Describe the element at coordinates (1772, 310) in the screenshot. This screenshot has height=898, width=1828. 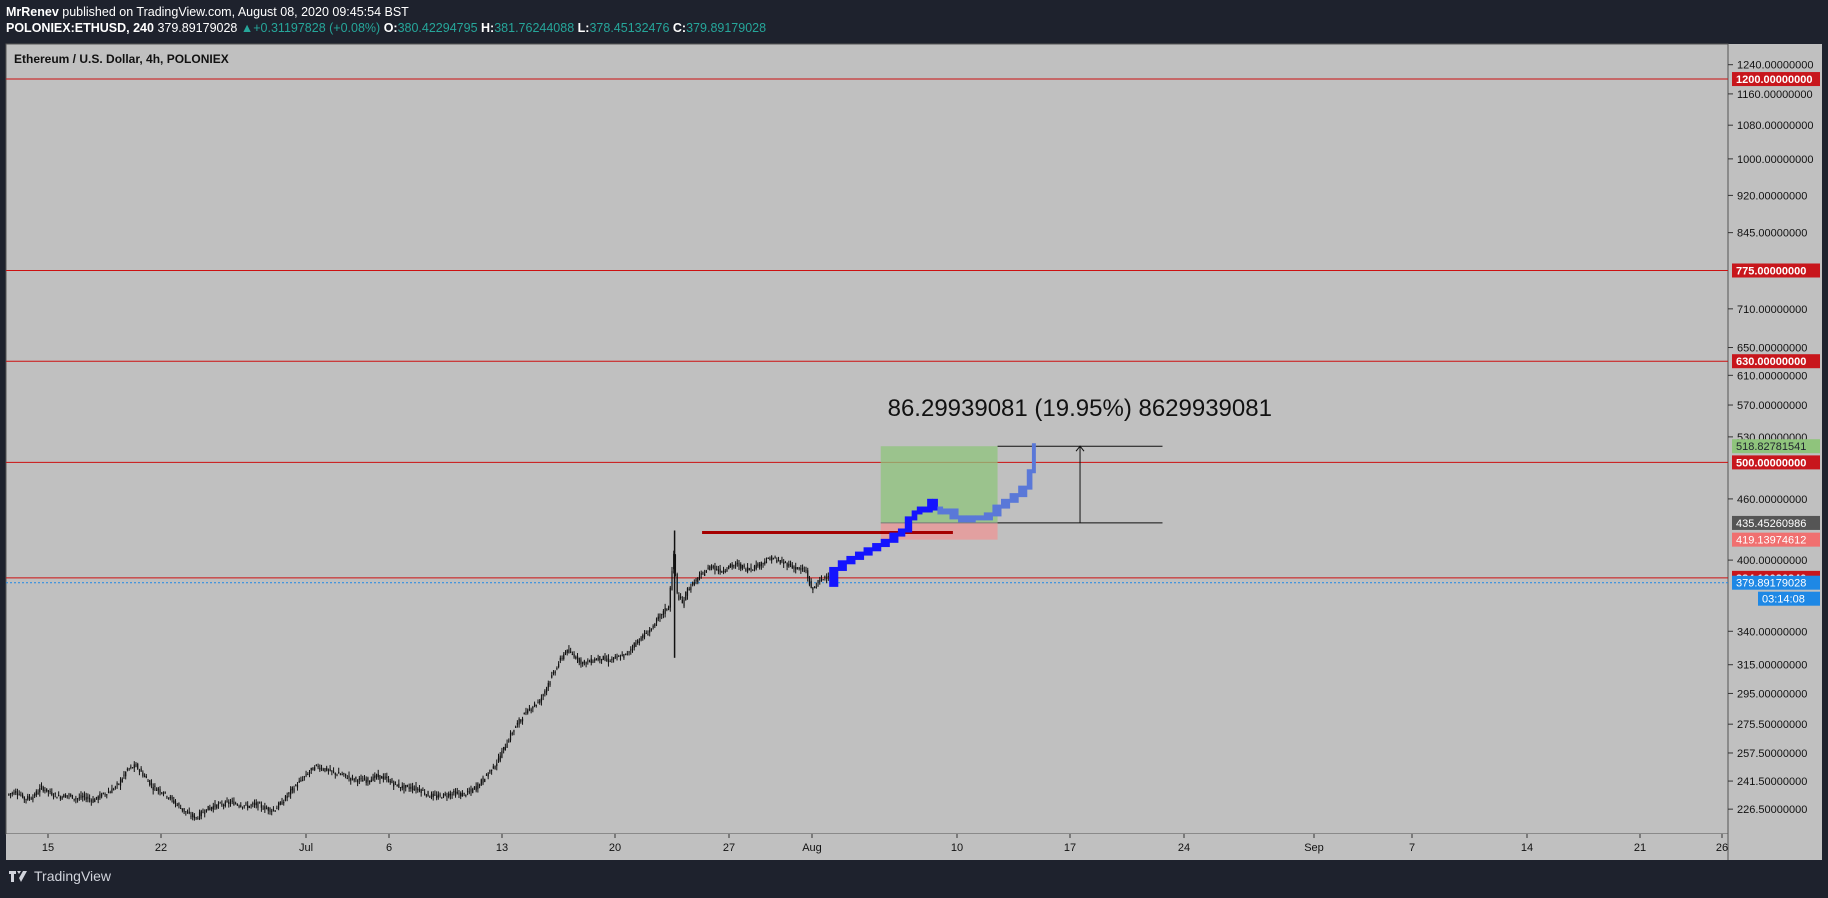
I see `y-tick-label: 710.00000000` at that location.